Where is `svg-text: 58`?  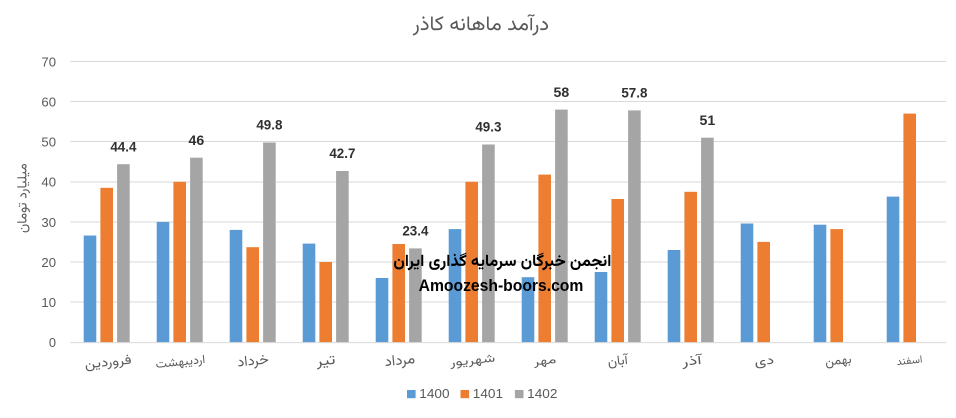
svg-text: 58 is located at coordinates (562, 92).